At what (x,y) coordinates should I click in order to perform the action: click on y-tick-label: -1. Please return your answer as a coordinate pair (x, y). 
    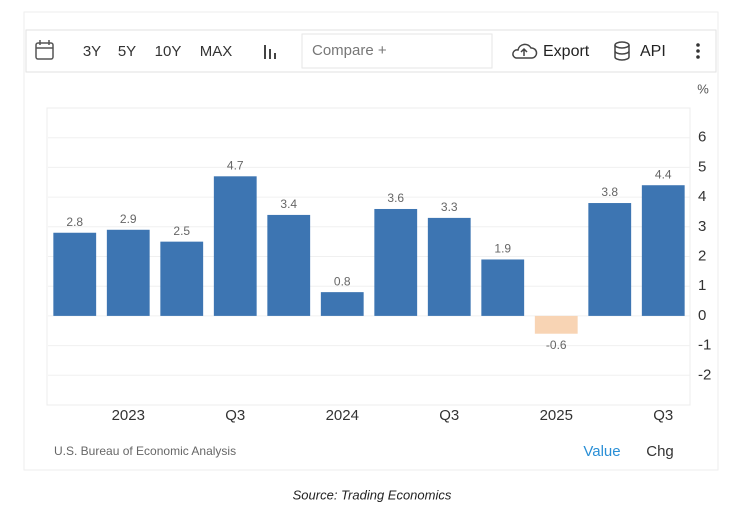
    Looking at the image, I should click on (704, 345).